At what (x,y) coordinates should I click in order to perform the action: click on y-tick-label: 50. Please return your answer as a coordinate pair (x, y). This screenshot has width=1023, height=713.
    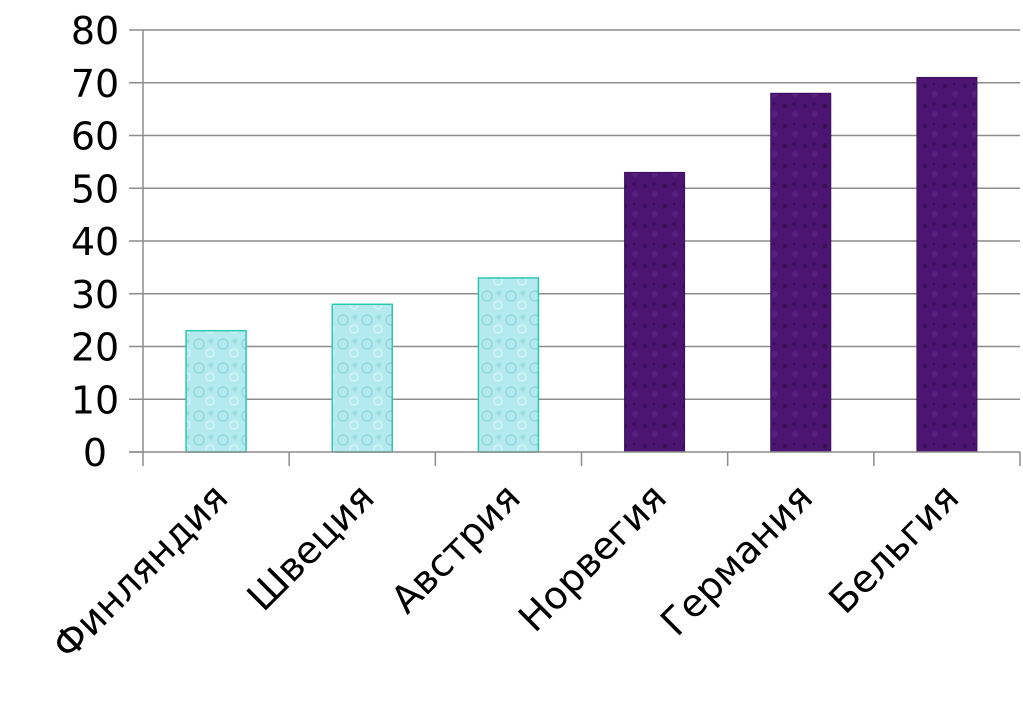
    Looking at the image, I should click on (95, 189).